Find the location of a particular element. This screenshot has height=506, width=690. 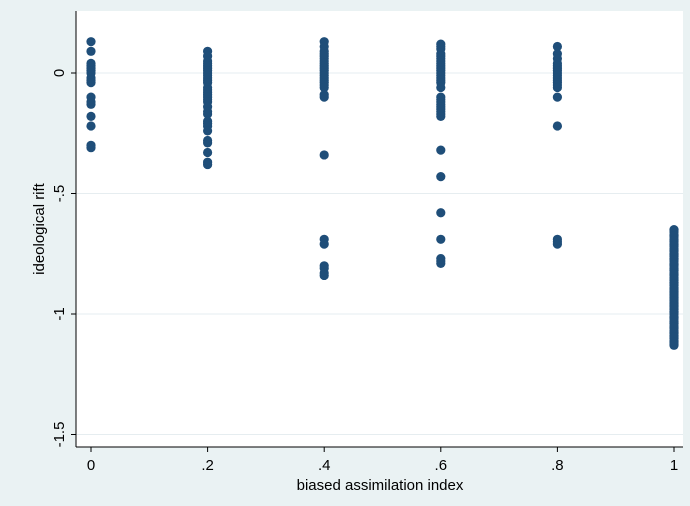

y-tick-label: -1.5 is located at coordinates (59, 435).